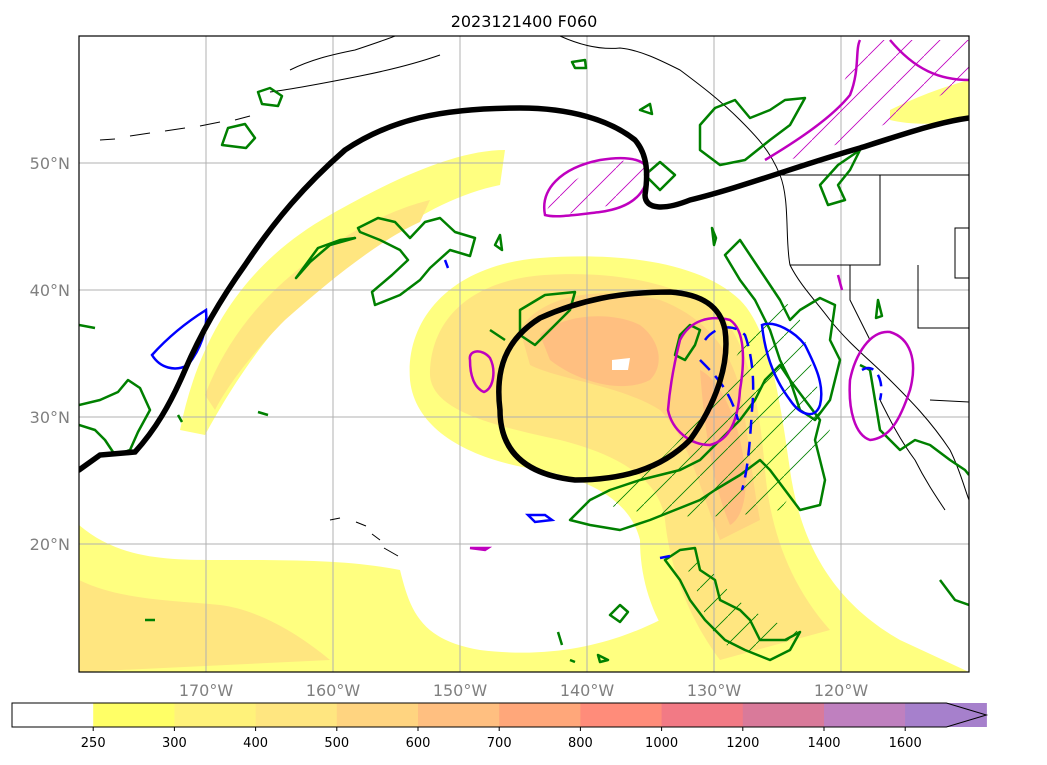 This screenshot has height=765, width=1047. Describe the element at coordinates (50, 163) in the screenshot. I see `lat-label-50n: 50°N` at that location.